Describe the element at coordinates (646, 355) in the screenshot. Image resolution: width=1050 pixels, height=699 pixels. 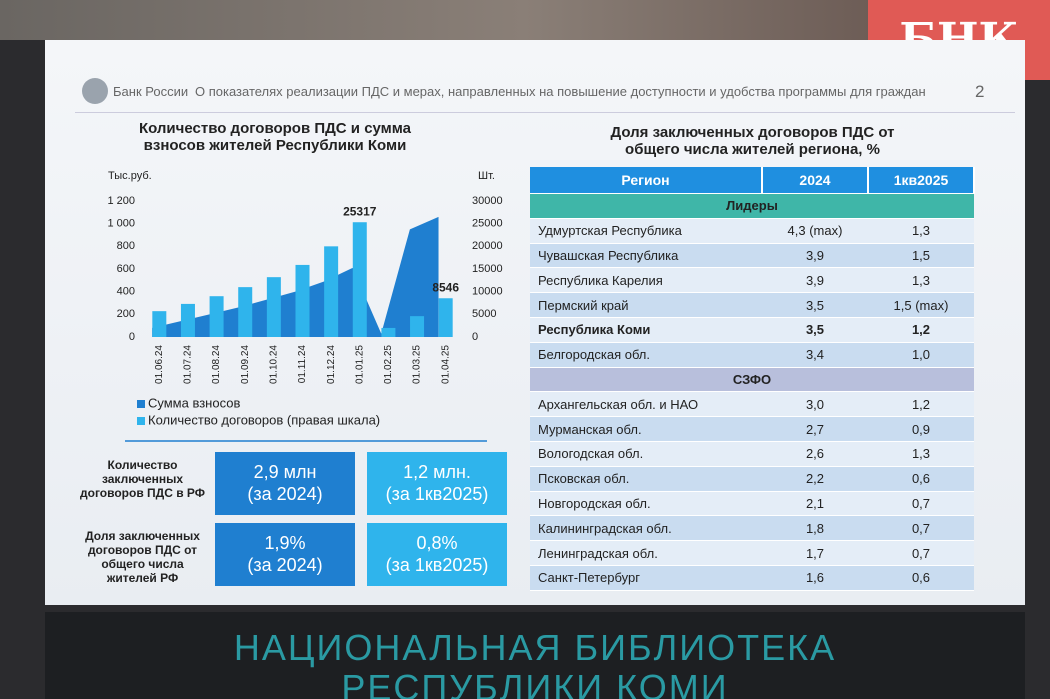
I see `table-cell: Белгородская обл.` at that location.